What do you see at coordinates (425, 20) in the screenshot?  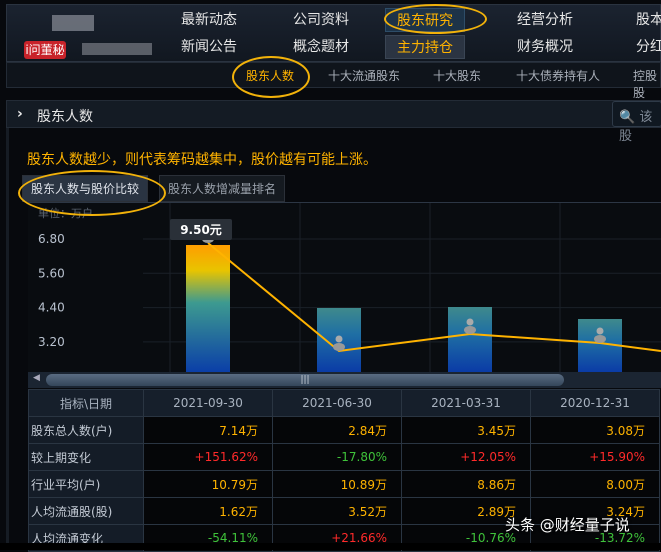 I see `nav-item-row1: 股东研究` at bounding box center [425, 20].